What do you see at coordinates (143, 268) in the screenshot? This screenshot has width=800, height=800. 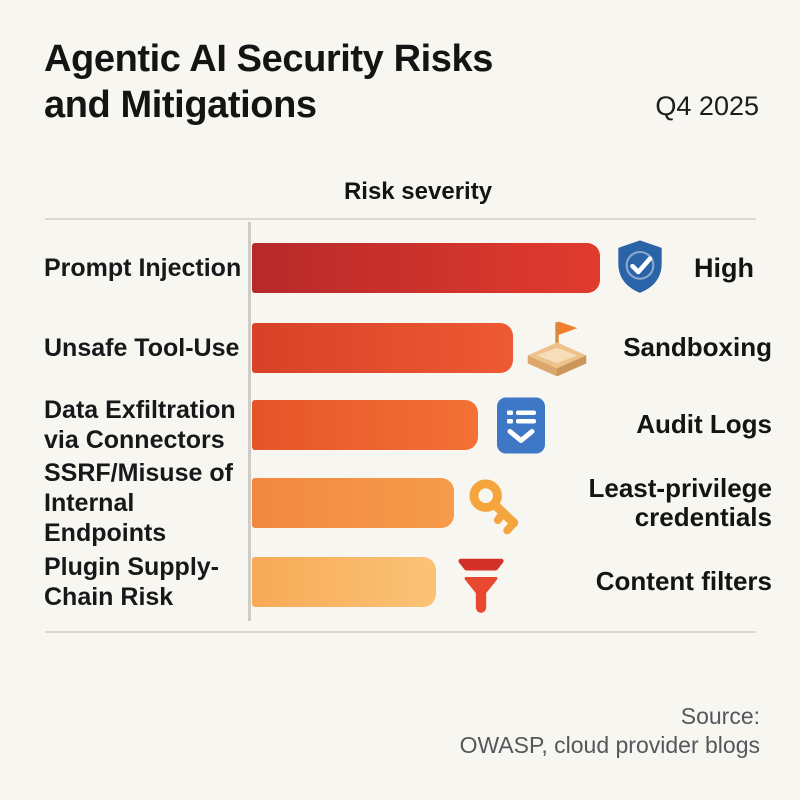 I see `risk-label: Prompt Injection` at bounding box center [143, 268].